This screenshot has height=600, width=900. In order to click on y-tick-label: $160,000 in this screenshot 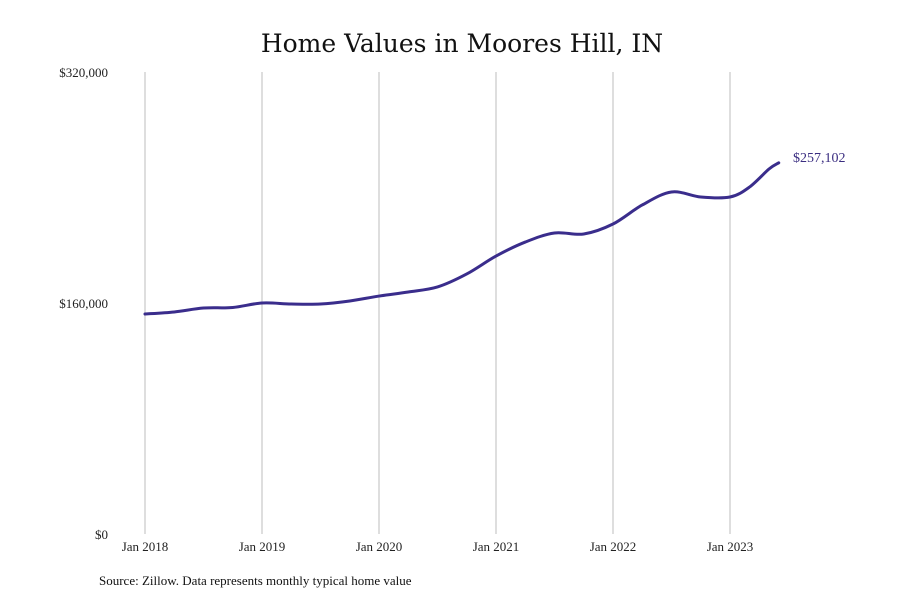, I will do `click(83, 303)`.